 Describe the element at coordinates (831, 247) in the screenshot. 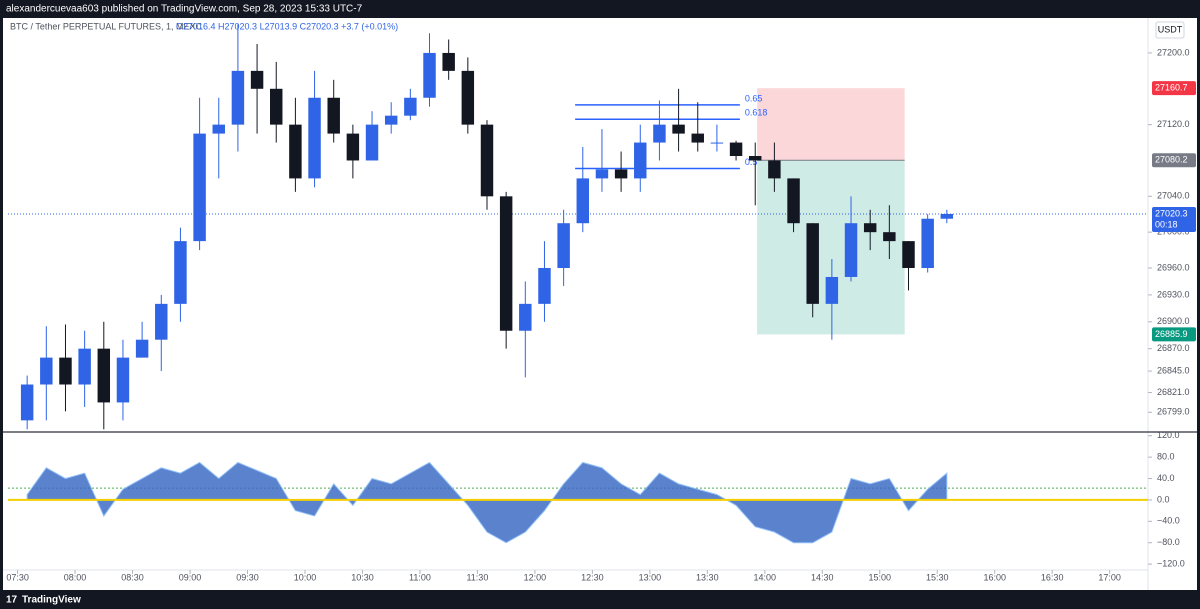

I see `target-zone` at that location.